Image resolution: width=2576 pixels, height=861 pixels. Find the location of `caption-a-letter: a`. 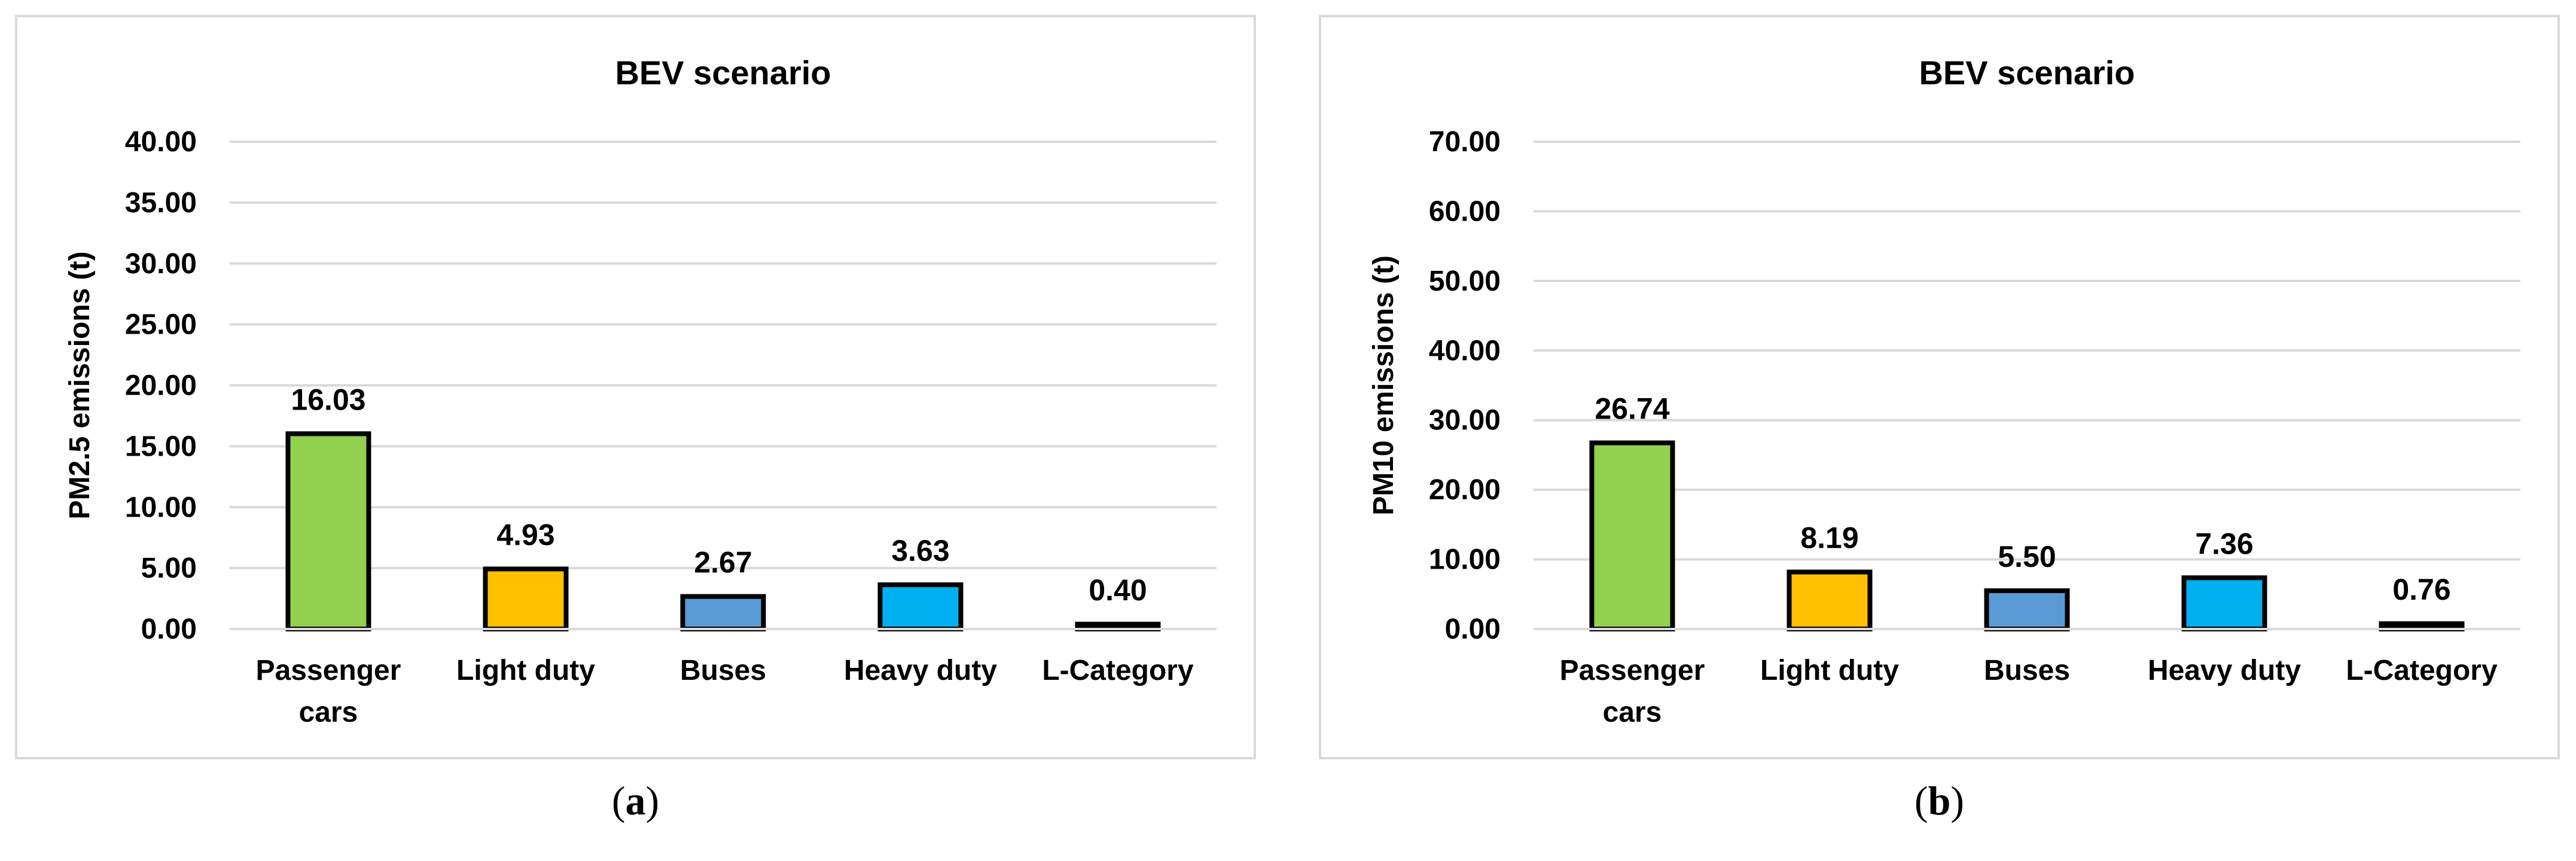

caption-a-letter: a is located at coordinates (636, 800).